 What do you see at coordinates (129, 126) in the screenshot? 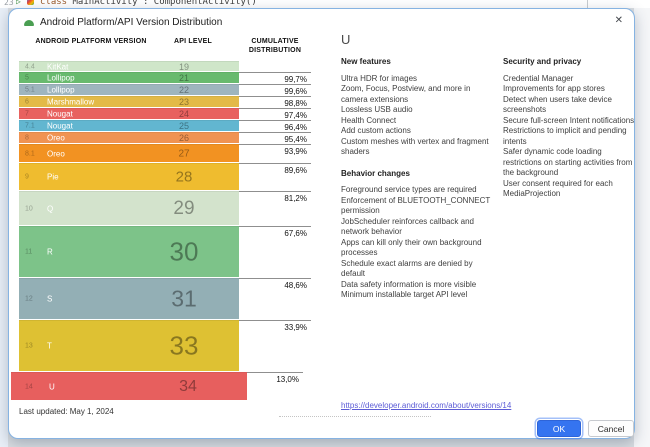
I see `distribution-bar: 7.1 Nougat 25` at bounding box center [129, 126].